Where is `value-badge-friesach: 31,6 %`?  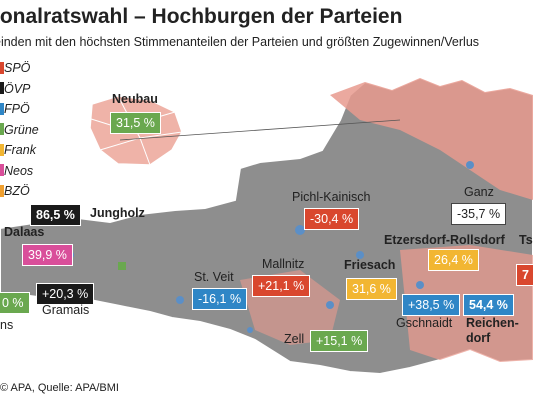
value-badge-friesach: 31,6 % is located at coordinates (371, 289).